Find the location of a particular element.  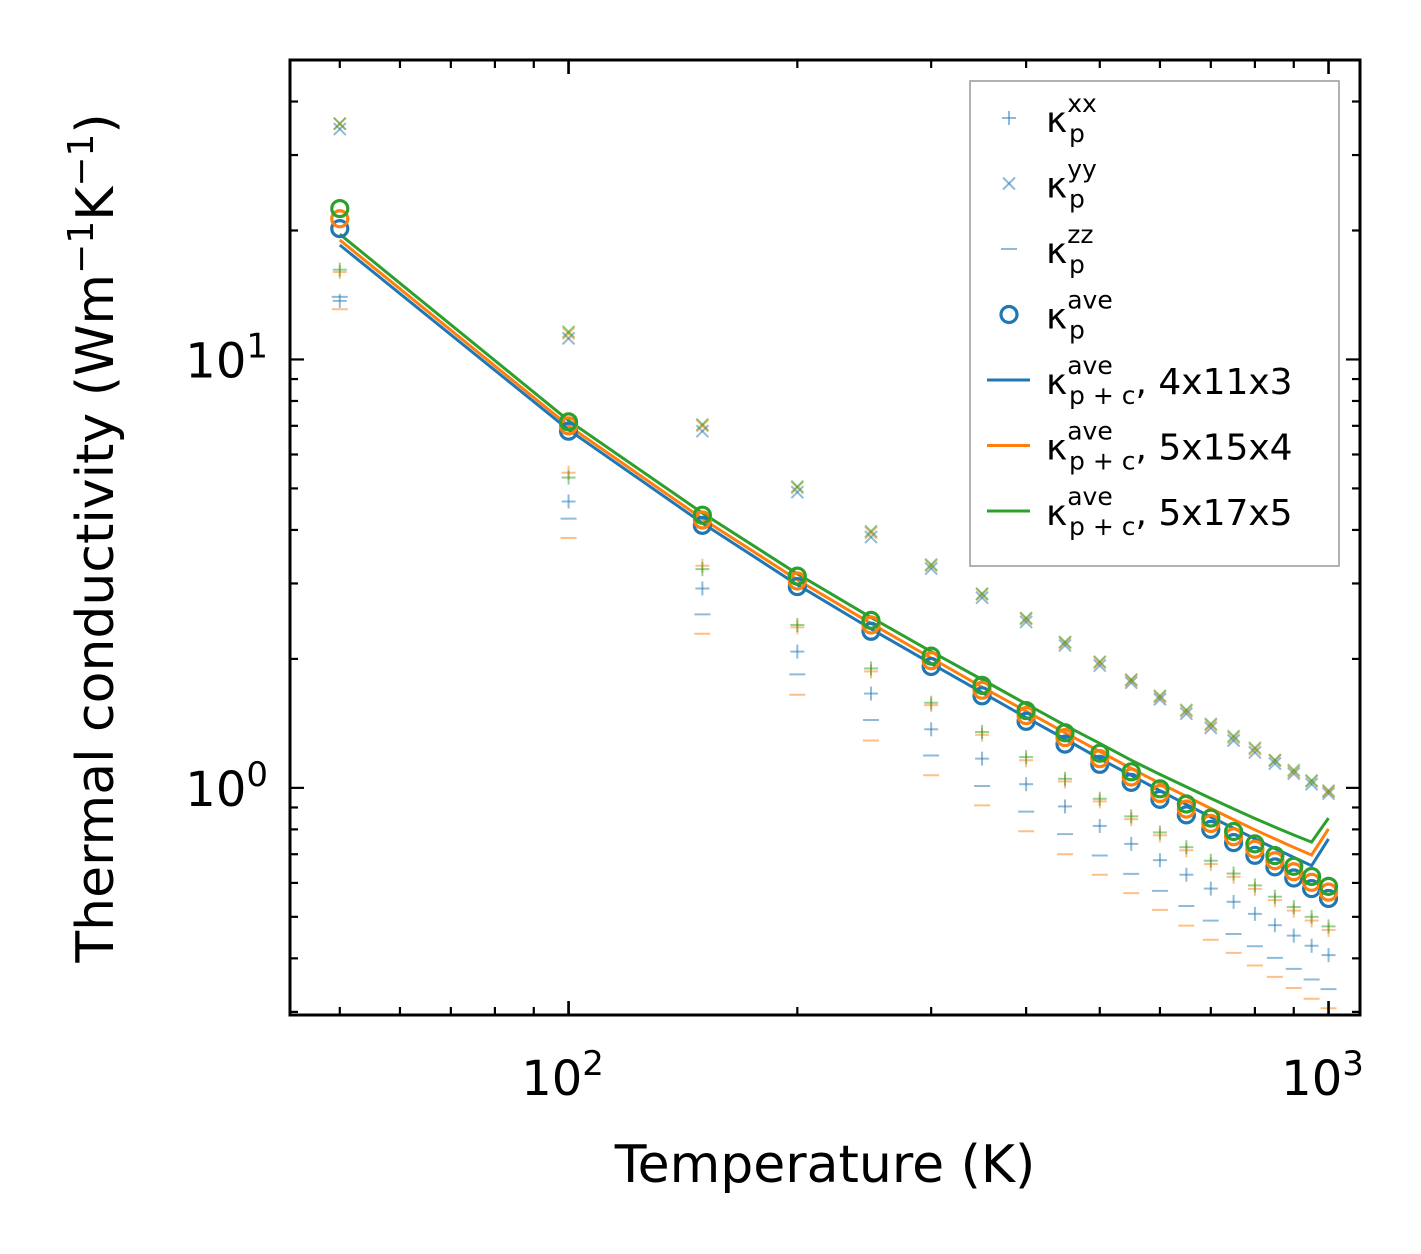

legend-label: κave p + c, 5x15x4 is located at coordinates (1169, 446).